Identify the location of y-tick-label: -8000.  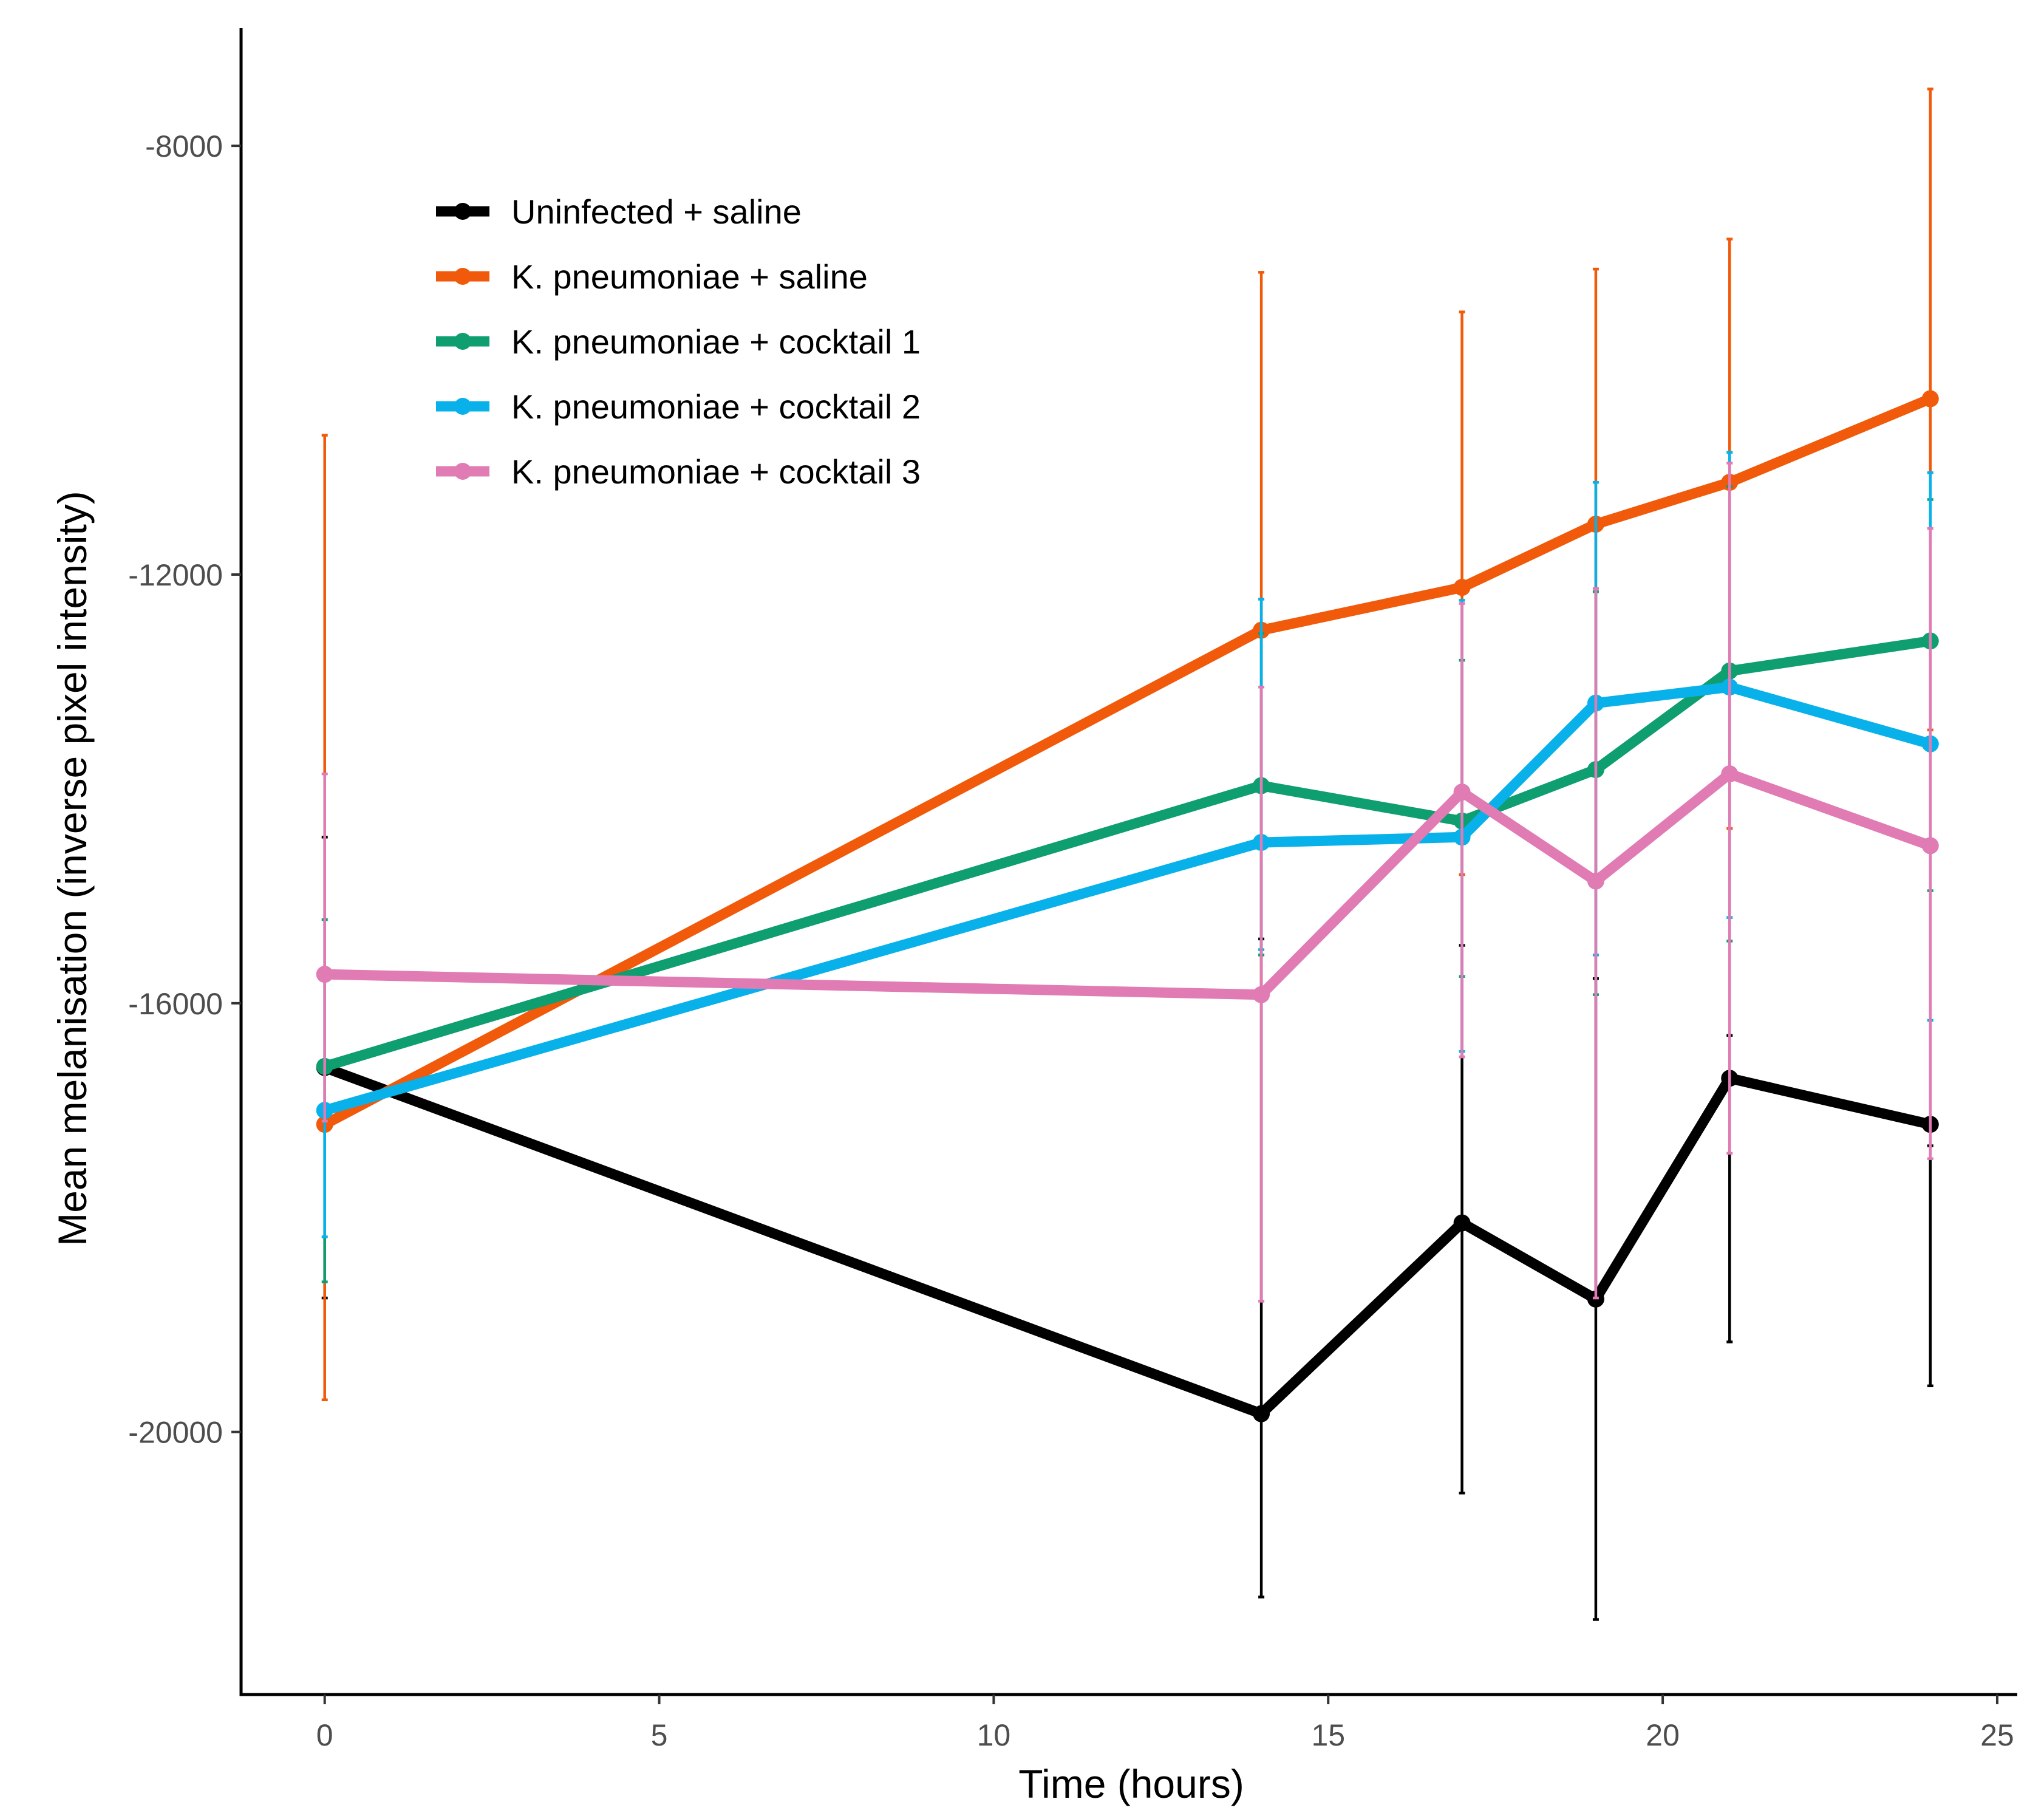
(184, 146).